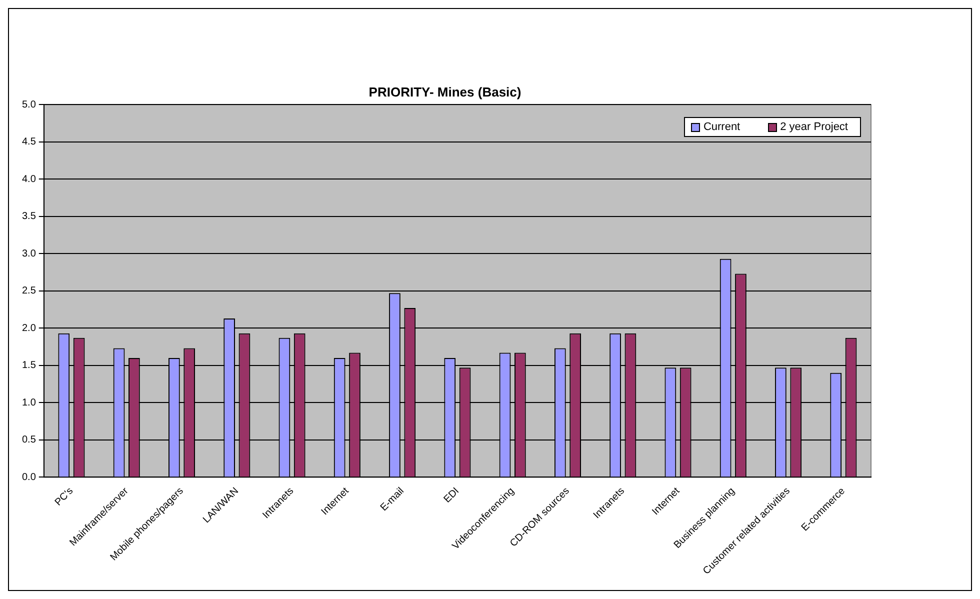 This screenshot has width=980, height=599. What do you see at coordinates (445, 92) in the screenshot?
I see `chart-title: PRIORITY- Mines (Basic)` at bounding box center [445, 92].